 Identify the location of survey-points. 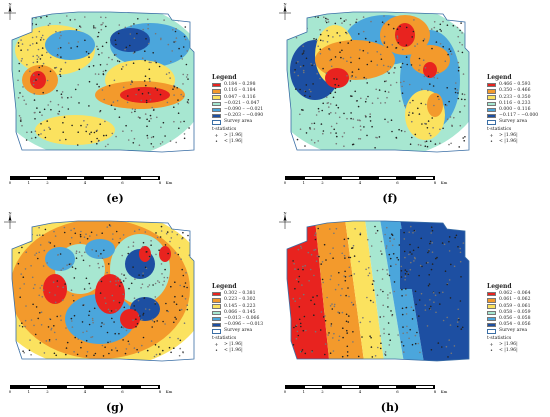
(378, 291).